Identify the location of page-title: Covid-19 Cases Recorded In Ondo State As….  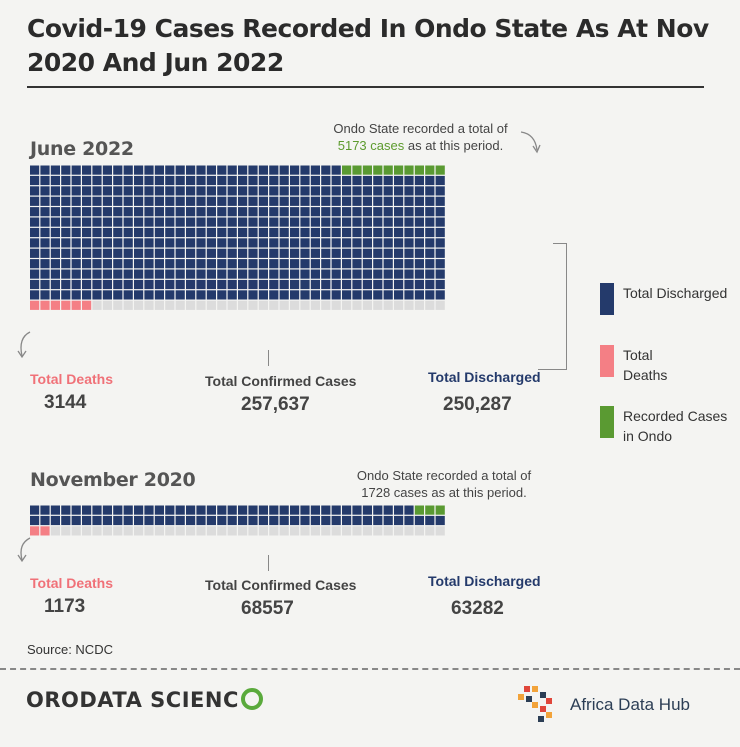
(368, 45).